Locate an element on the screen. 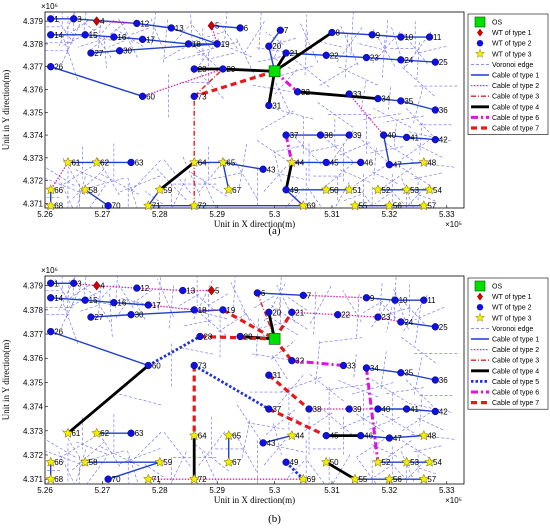 The height and width of the screenshot is (530, 550). turbine-label: 7 is located at coordinates (309, 295).